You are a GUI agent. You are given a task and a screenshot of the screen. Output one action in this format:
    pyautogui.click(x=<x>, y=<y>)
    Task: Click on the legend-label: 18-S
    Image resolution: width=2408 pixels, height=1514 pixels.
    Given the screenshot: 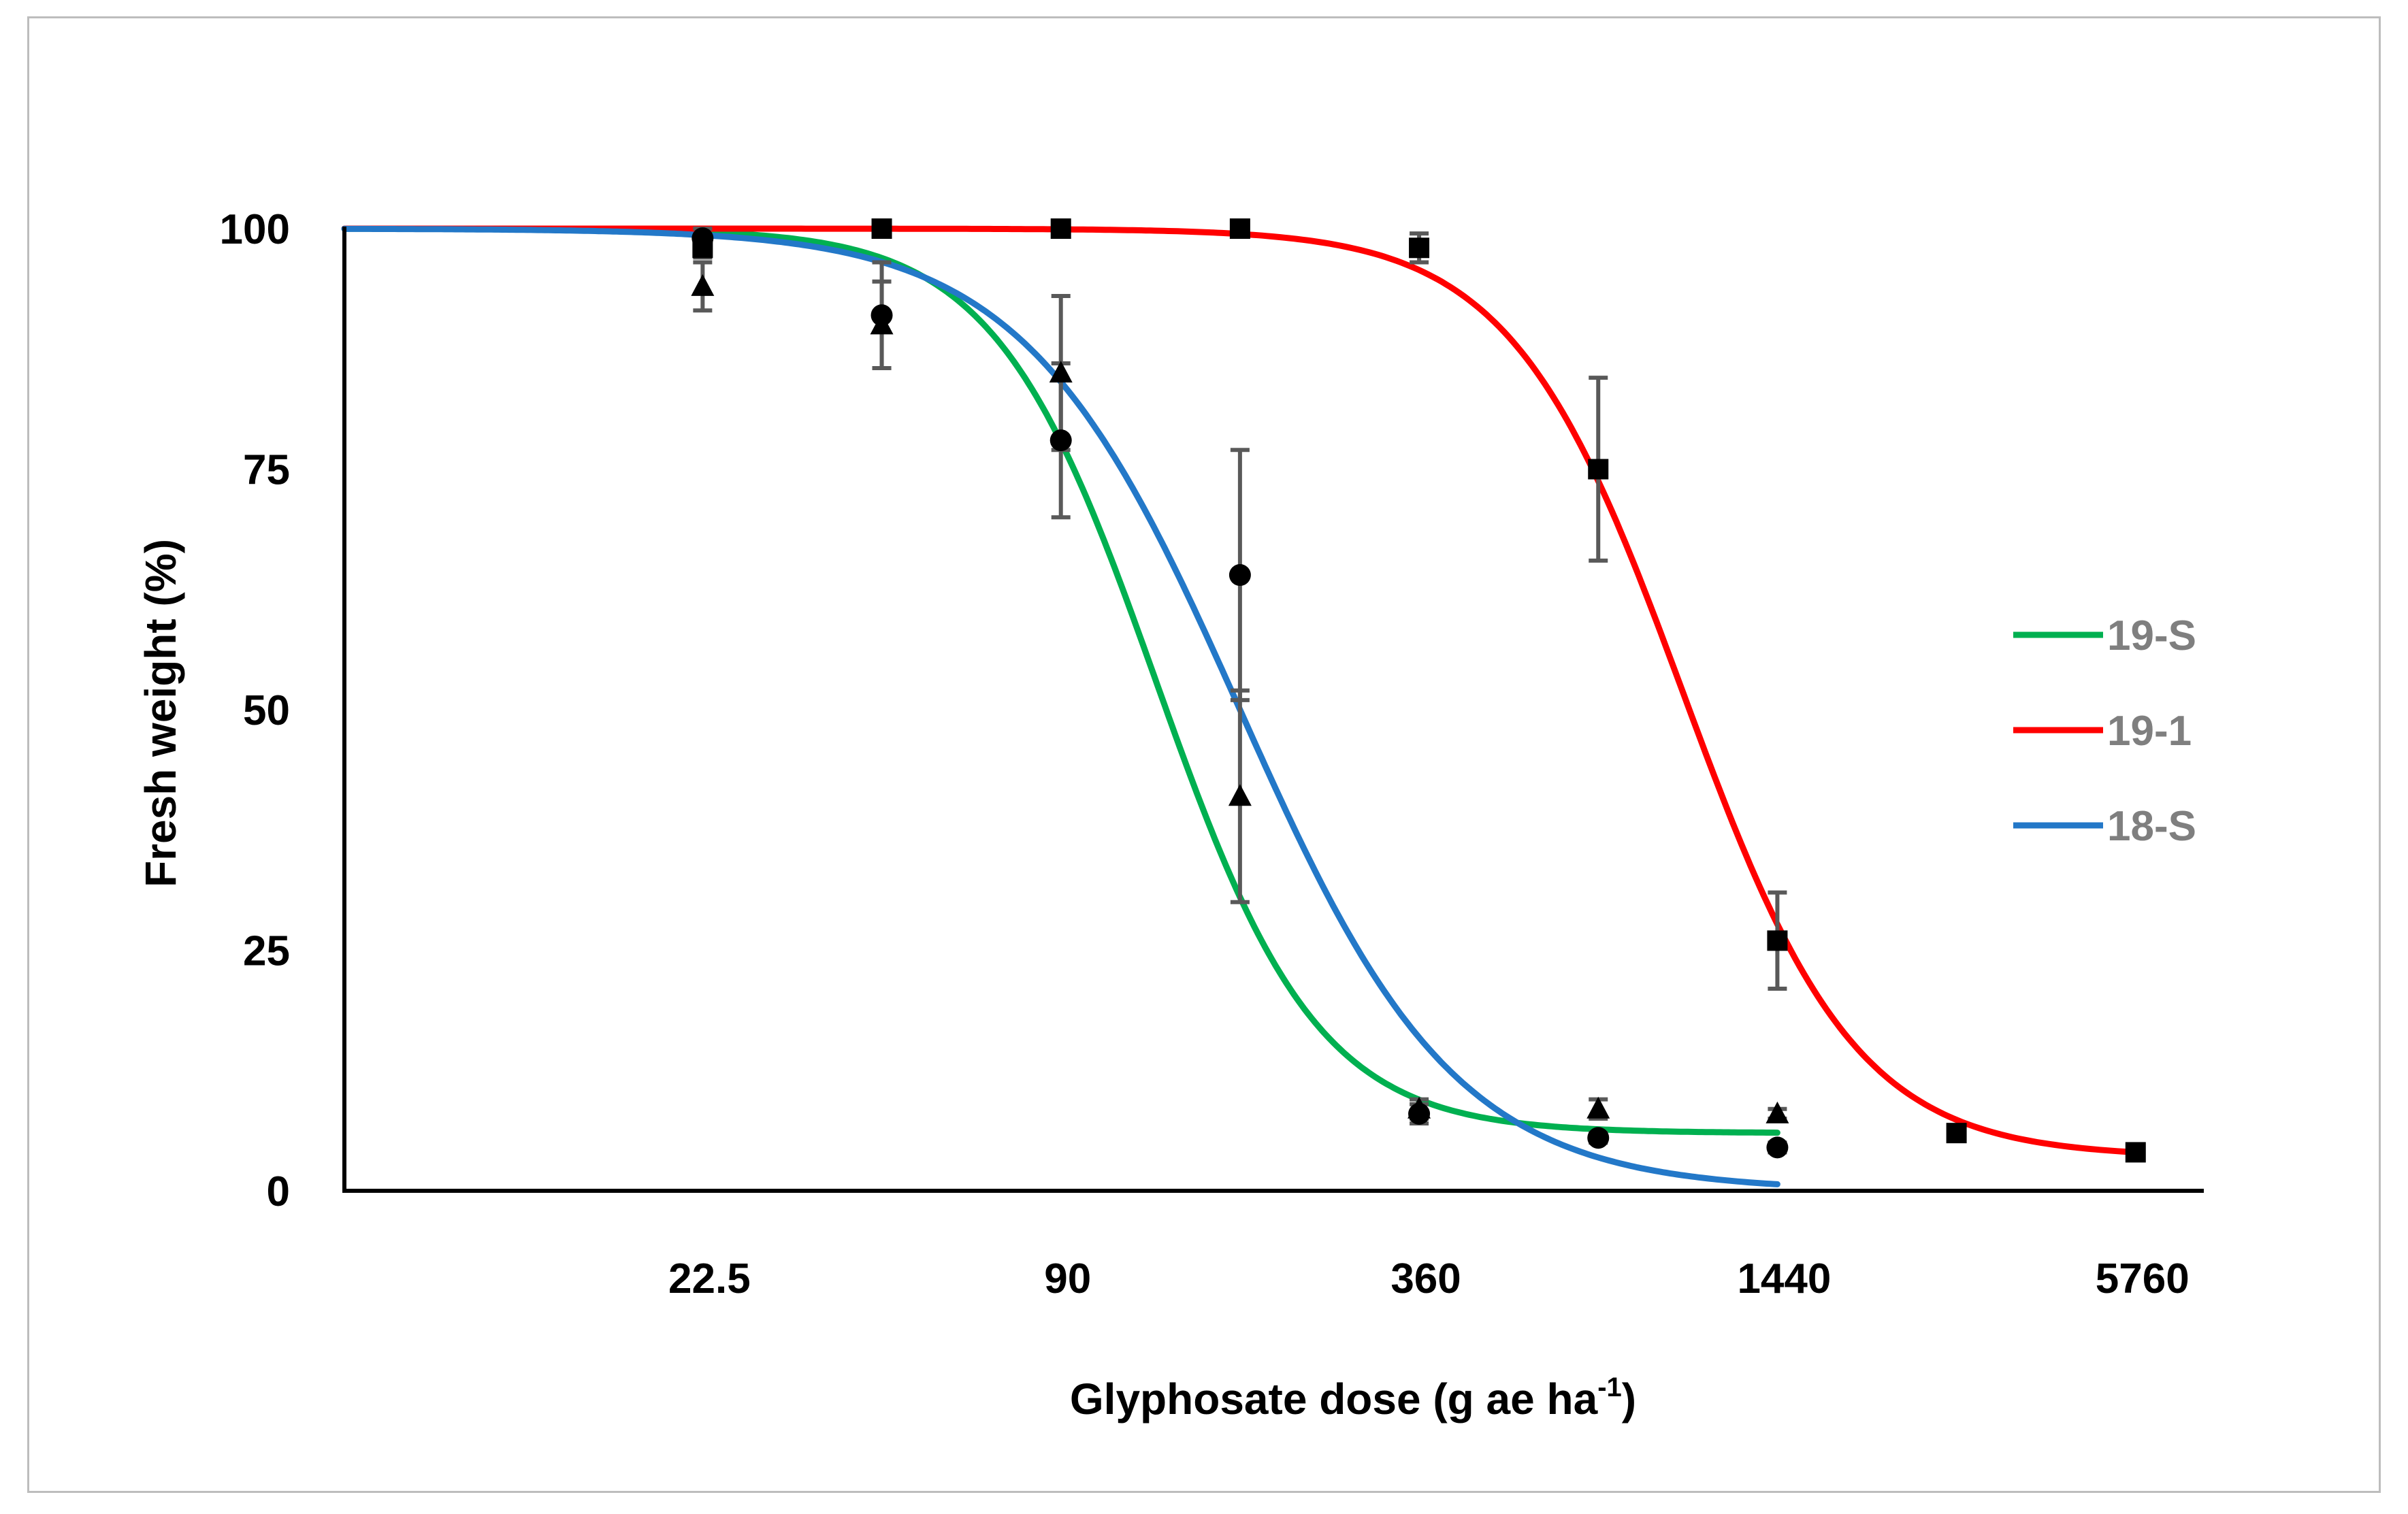 What is the action you would take?
    pyautogui.click(x=2152, y=826)
    